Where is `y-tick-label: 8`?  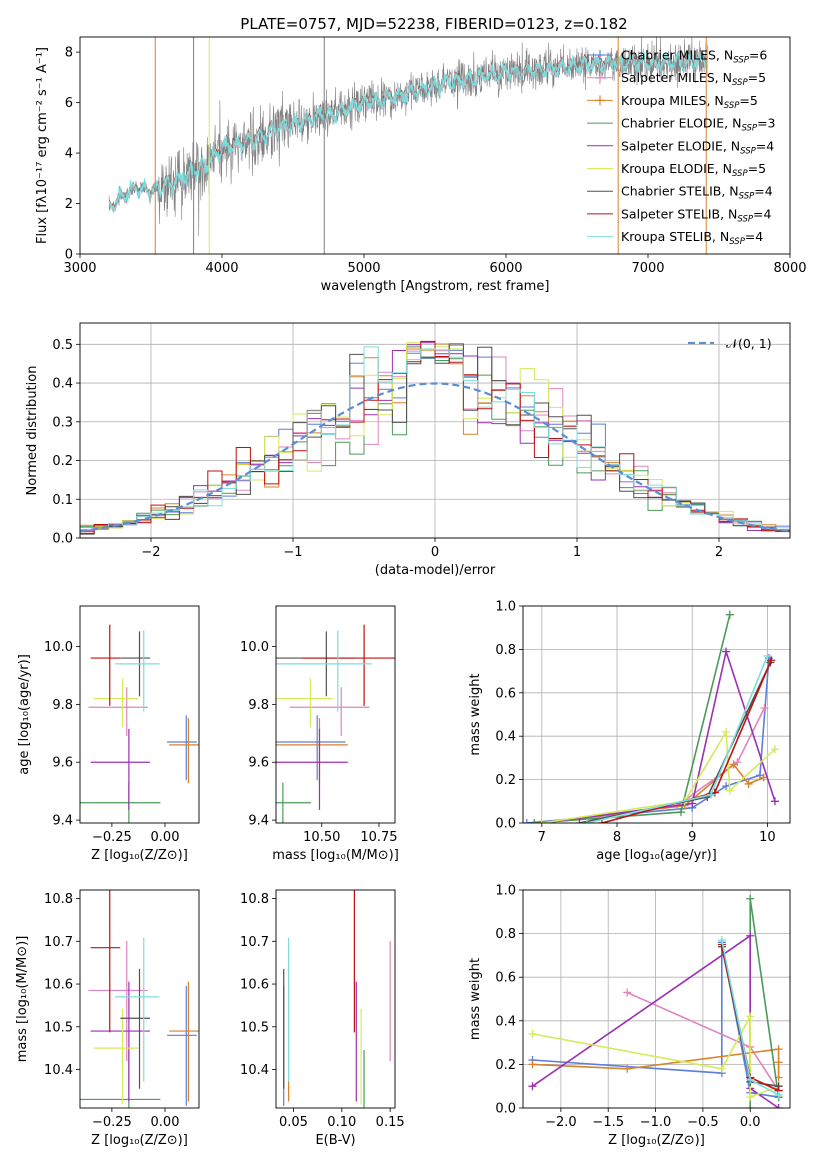 y-tick-label: 8 is located at coordinates (69, 53).